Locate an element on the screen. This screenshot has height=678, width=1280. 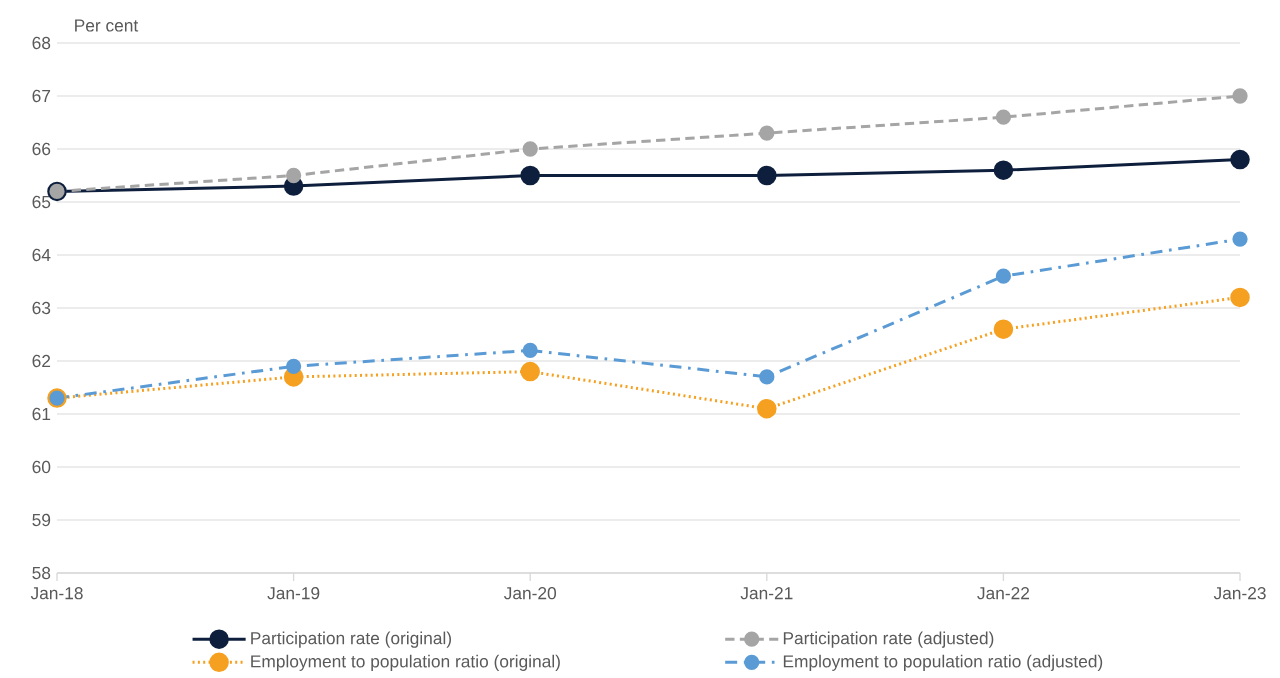
y-axis-title: Per cent is located at coordinates (107, 25).